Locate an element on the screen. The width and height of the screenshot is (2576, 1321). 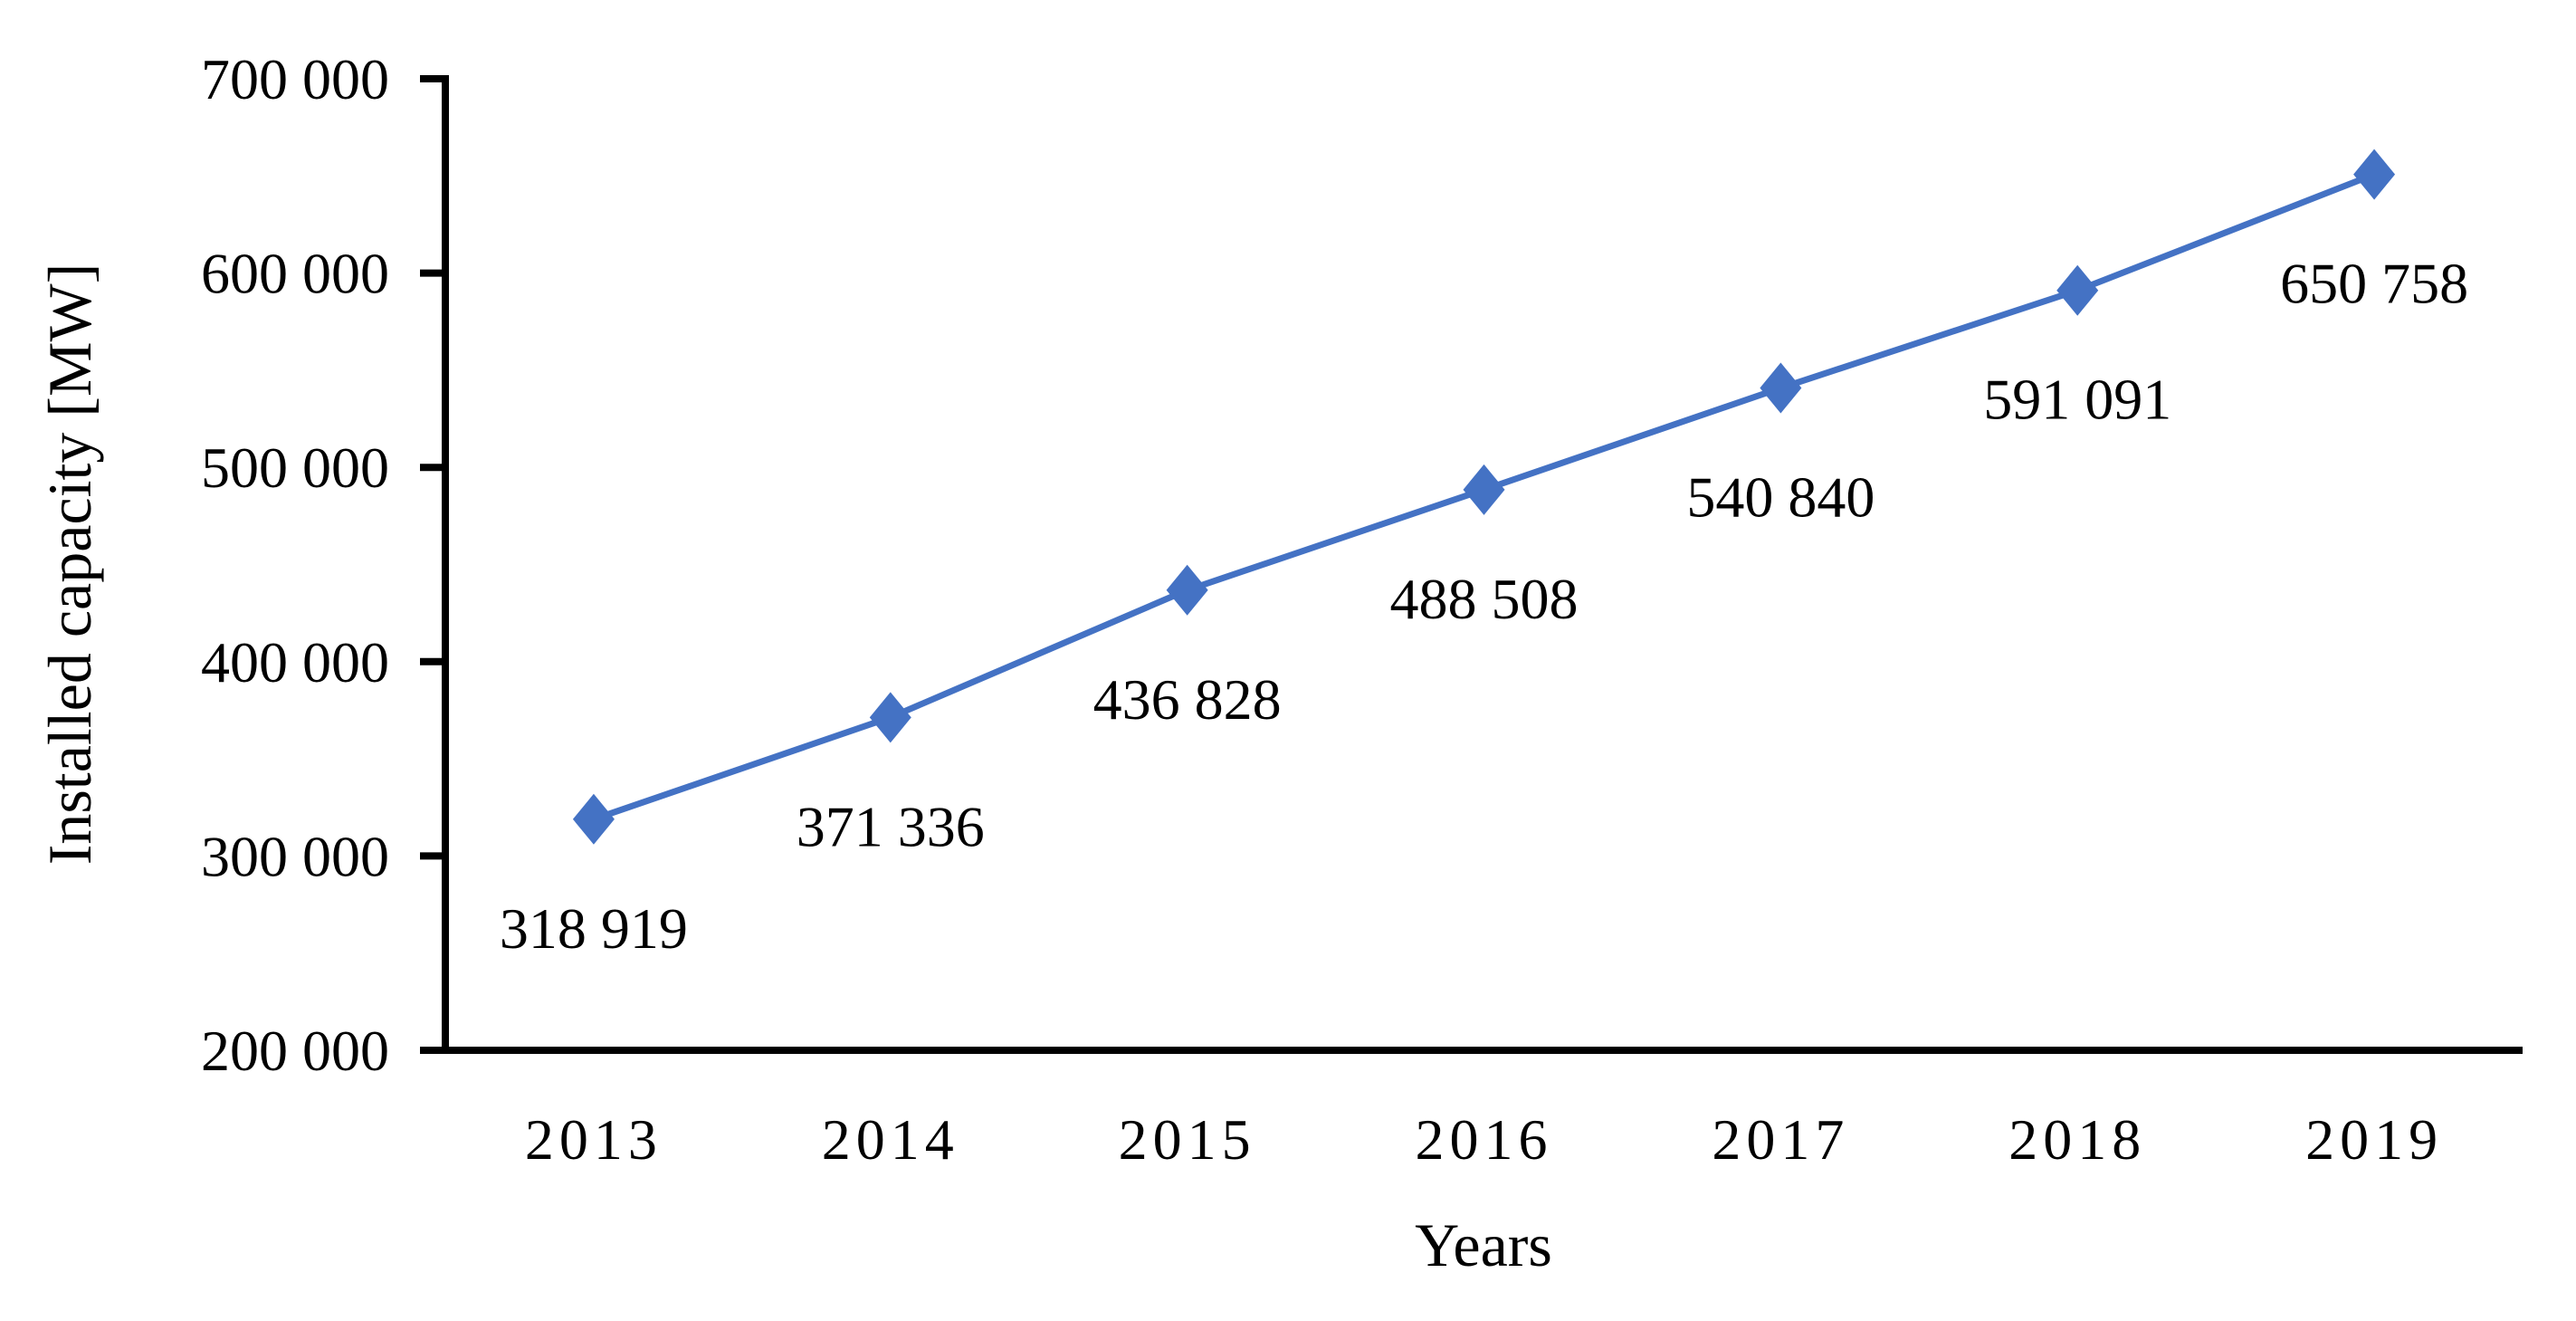
x-tick-label: 2013 is located at coordinates (594, 1139).